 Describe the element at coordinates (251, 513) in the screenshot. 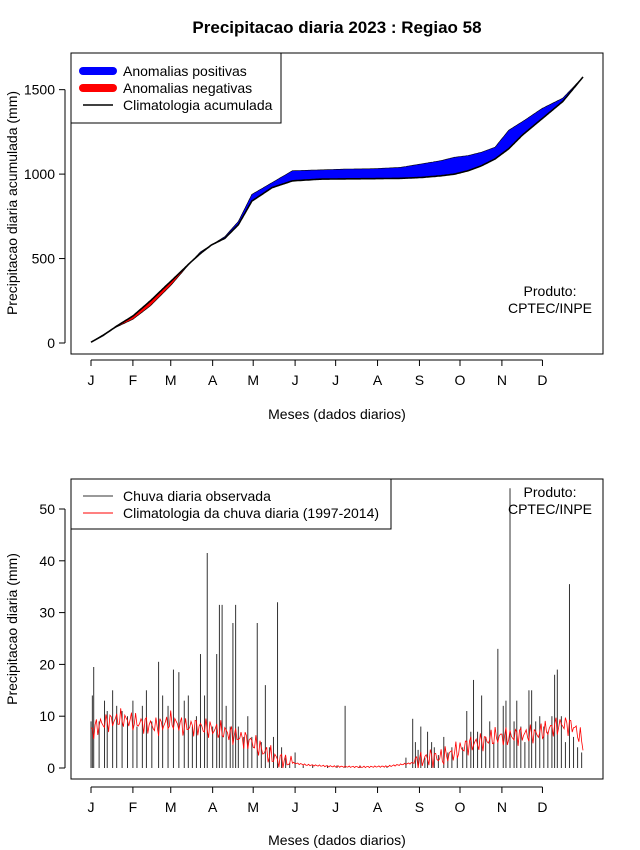

I see `legend-label-daily-climatology: Climatologia da chuva diaria (1997-2014)` at that location.